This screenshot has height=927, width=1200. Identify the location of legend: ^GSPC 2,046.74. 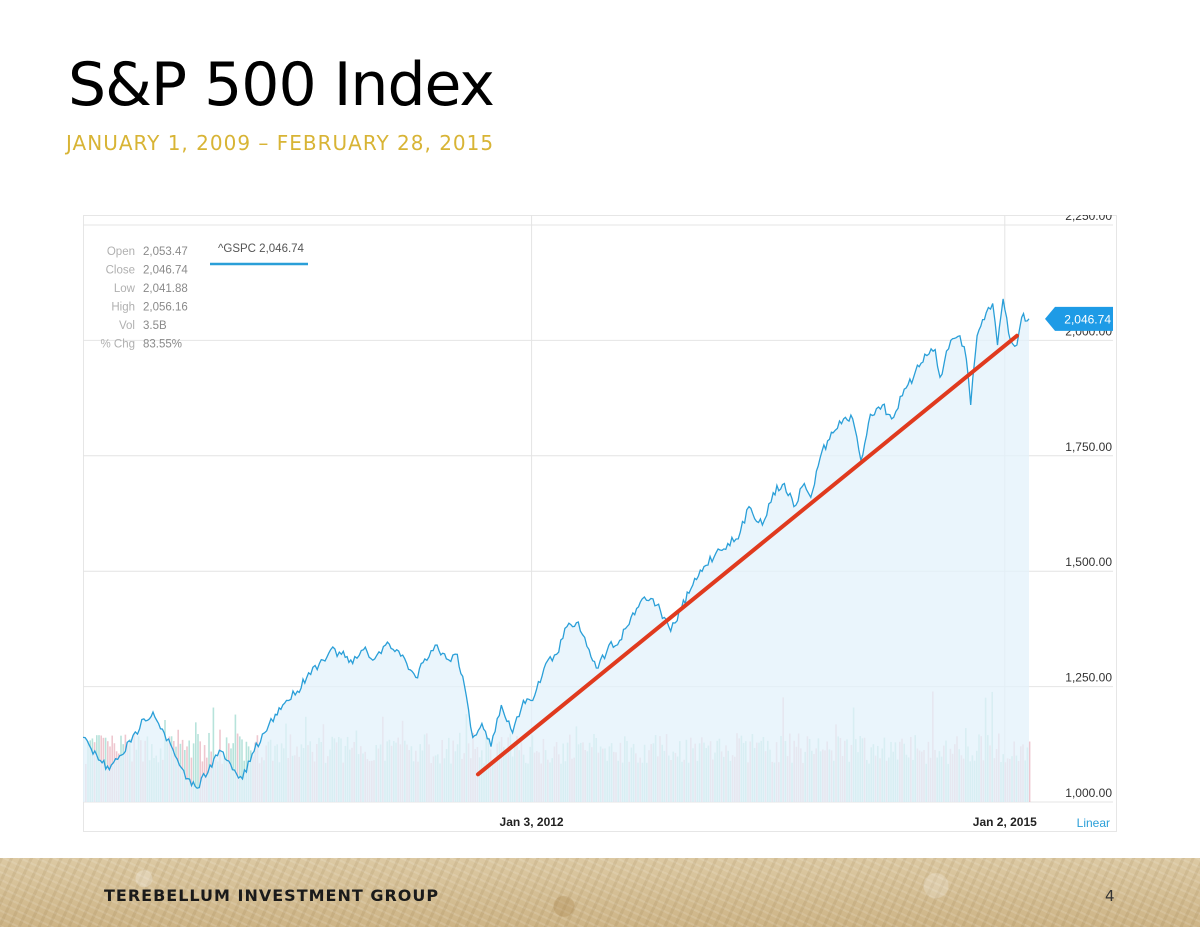
(259, 254).